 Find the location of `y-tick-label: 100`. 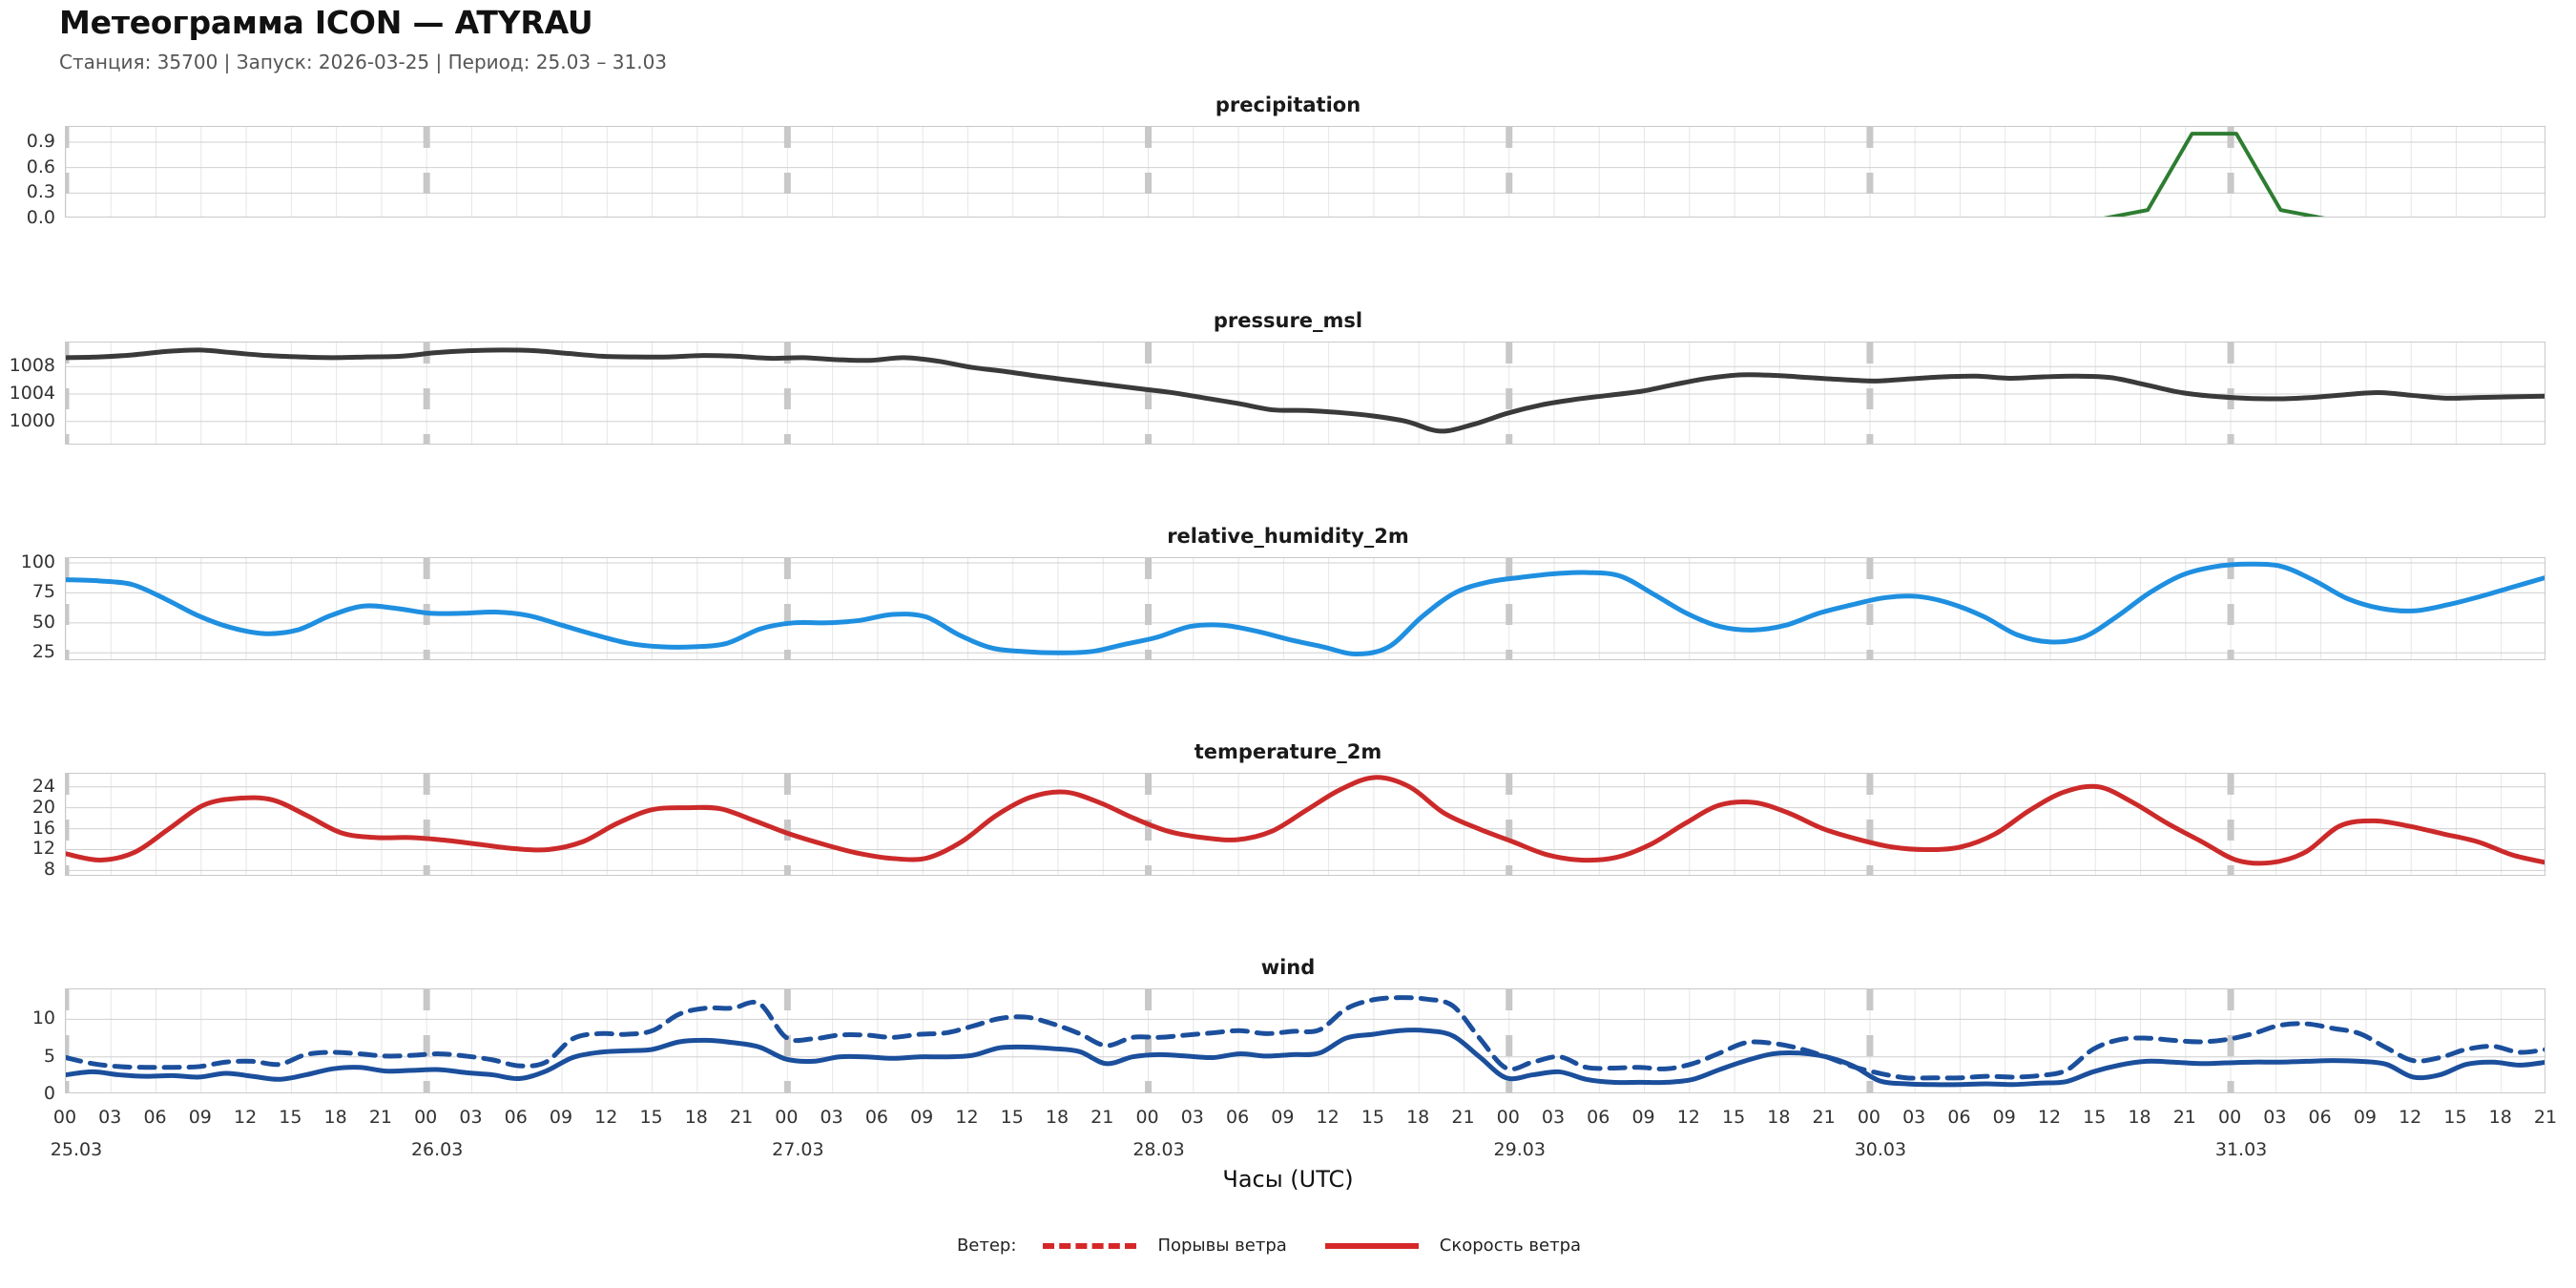

y-tick-label: 100 is located at coordinates (37, 562).